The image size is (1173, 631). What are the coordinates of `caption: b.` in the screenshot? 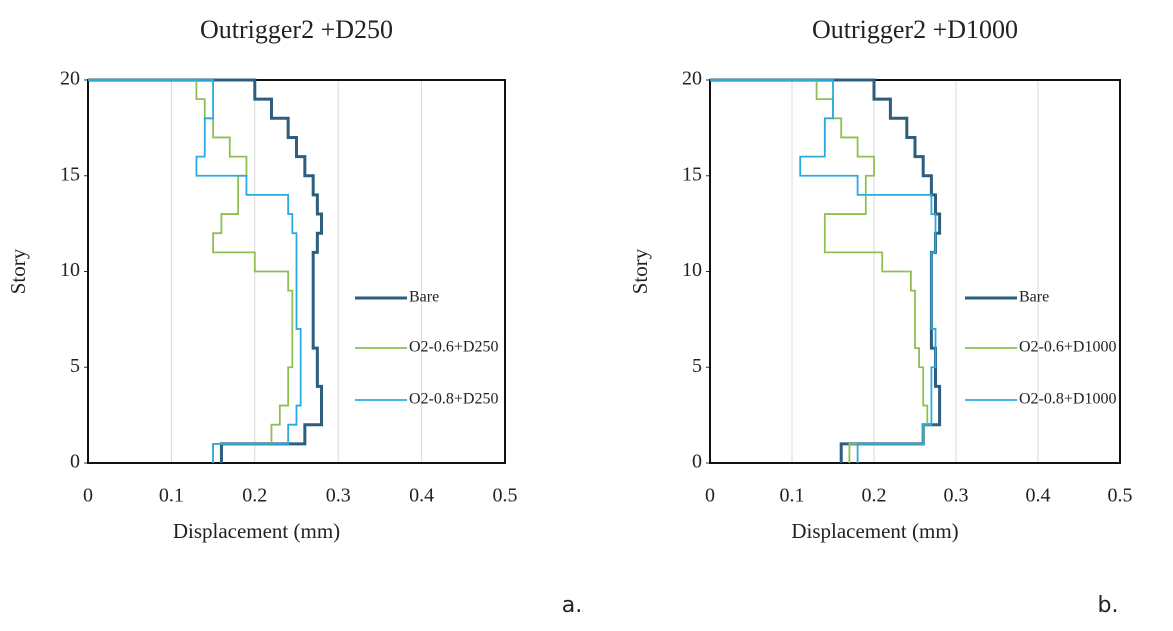 It's located at (1108, 605).